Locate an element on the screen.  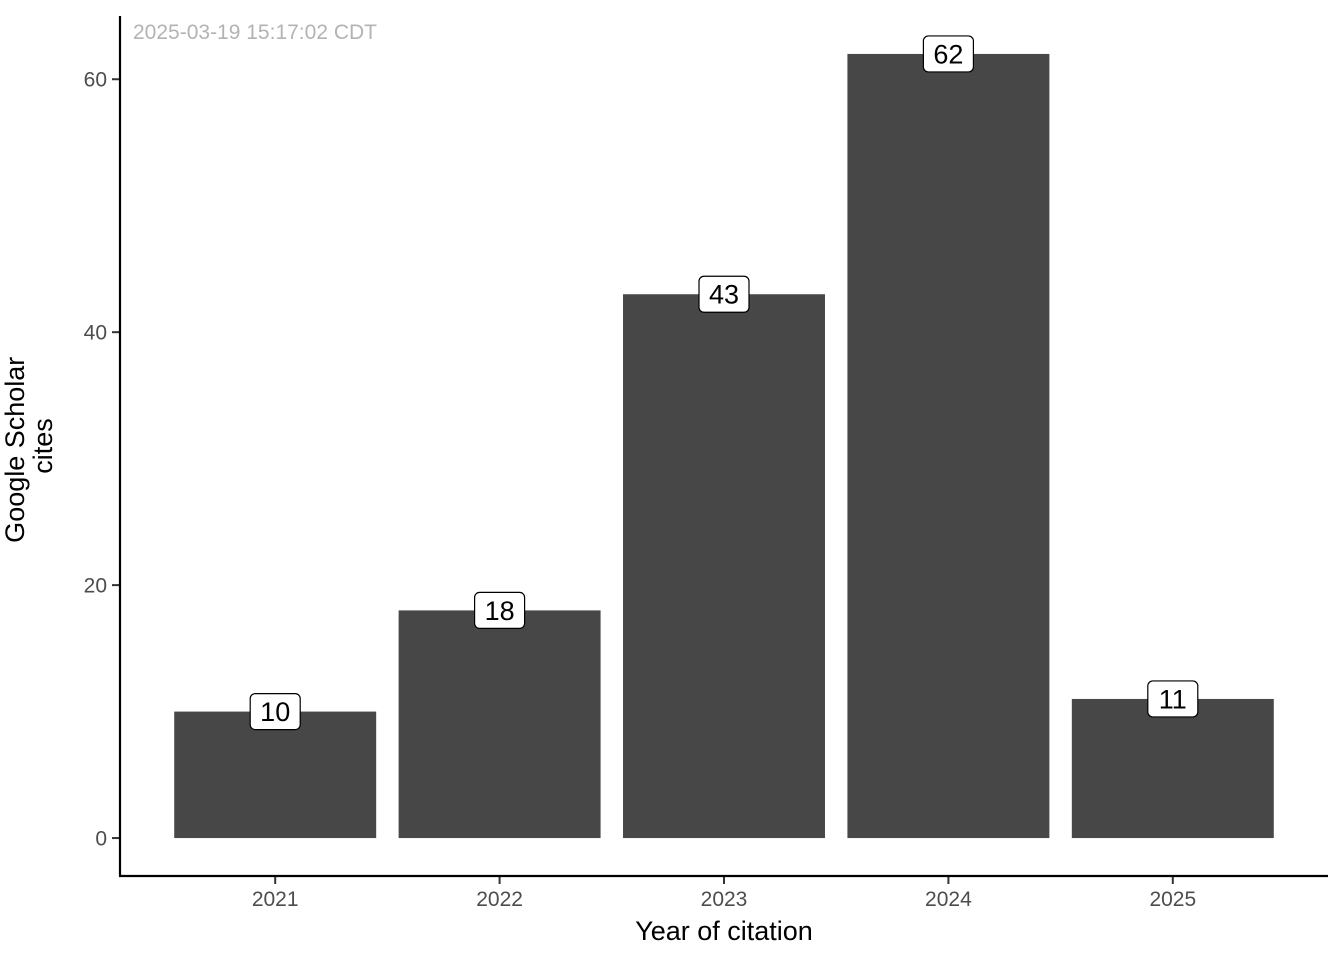
bar-2025 is located at coordinates (1172, 768).